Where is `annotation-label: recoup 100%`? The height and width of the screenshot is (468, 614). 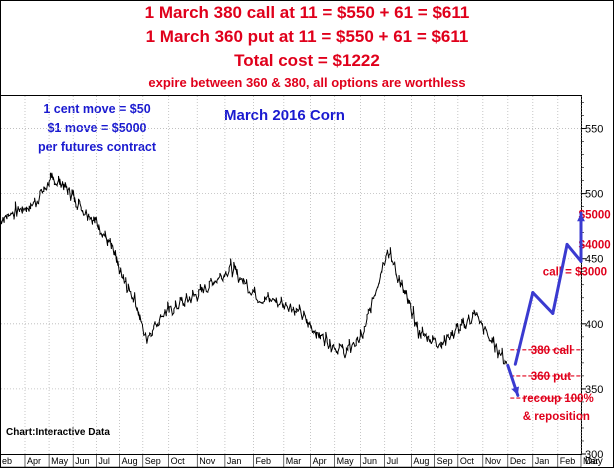
annotation-label: recoup 100% is located at coordinates (558, 399).